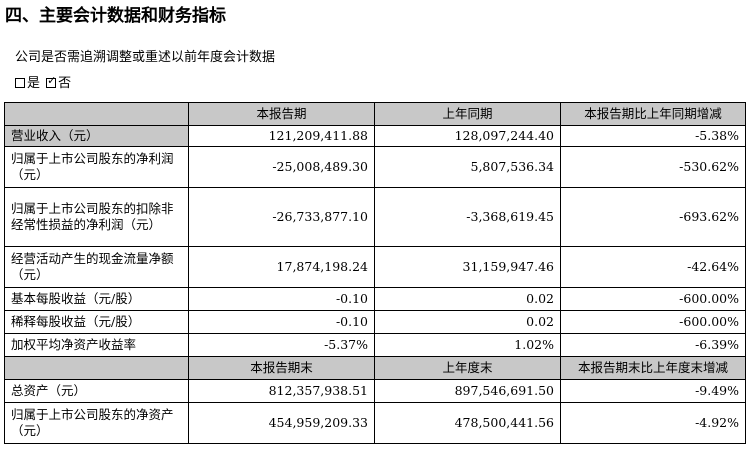 The width and height of the screenshot is (750, 472). Describe the element at coordinates (467, 167) in the screenshot. I see `previous-value: 5,807,536.34` at that location.